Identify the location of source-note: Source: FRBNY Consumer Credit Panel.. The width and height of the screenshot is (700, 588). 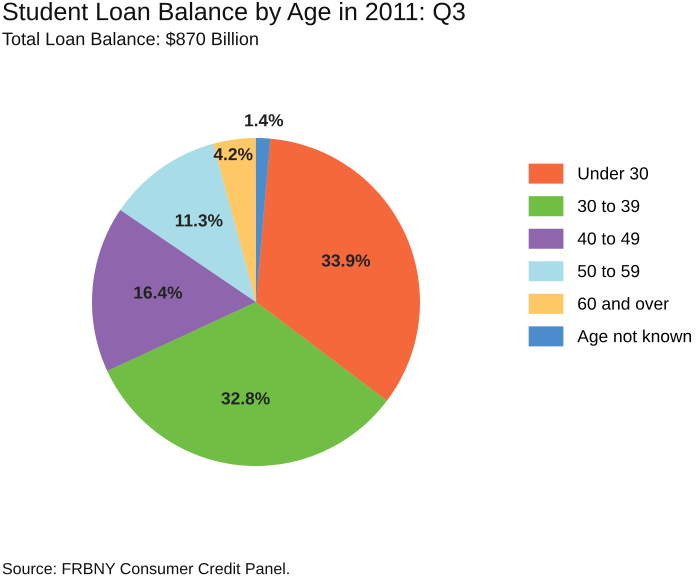
(145, 568).